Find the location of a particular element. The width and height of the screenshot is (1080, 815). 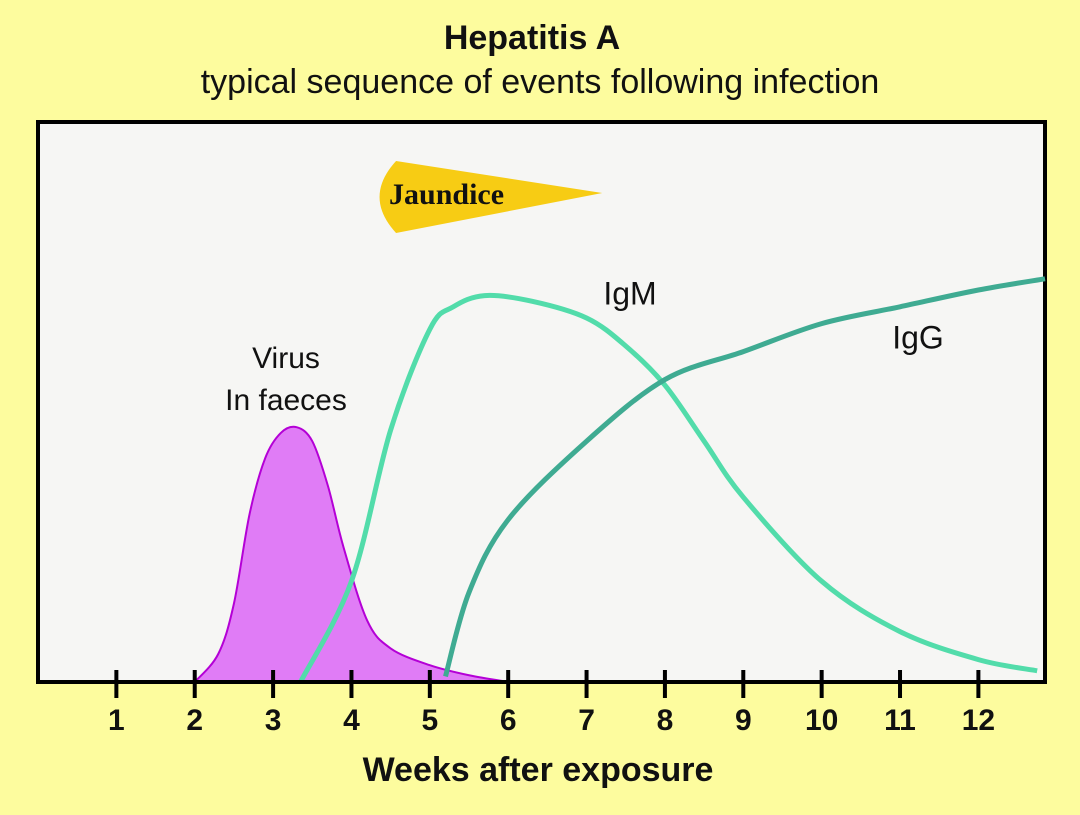

x-tick-label: 2 is located at coordinates (194, 720).